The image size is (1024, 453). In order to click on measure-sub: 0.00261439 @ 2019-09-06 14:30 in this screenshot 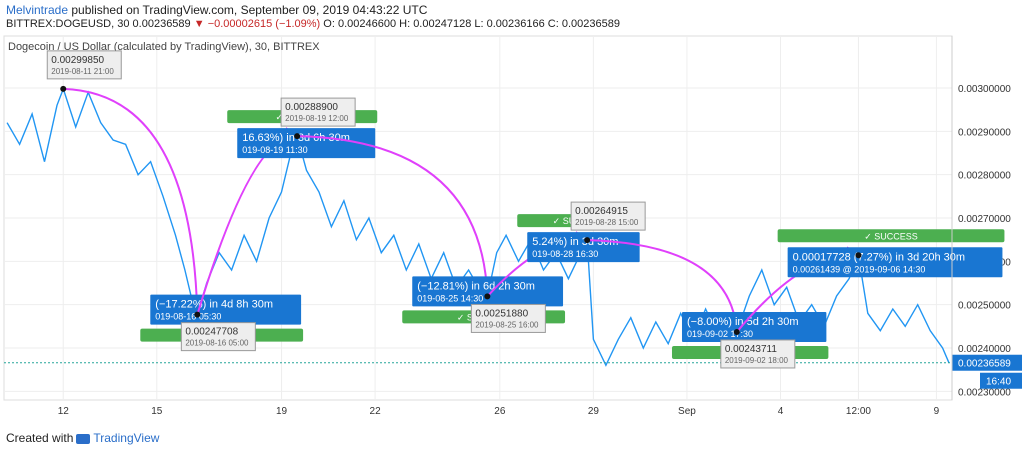, I will do `click(859, 269)`.